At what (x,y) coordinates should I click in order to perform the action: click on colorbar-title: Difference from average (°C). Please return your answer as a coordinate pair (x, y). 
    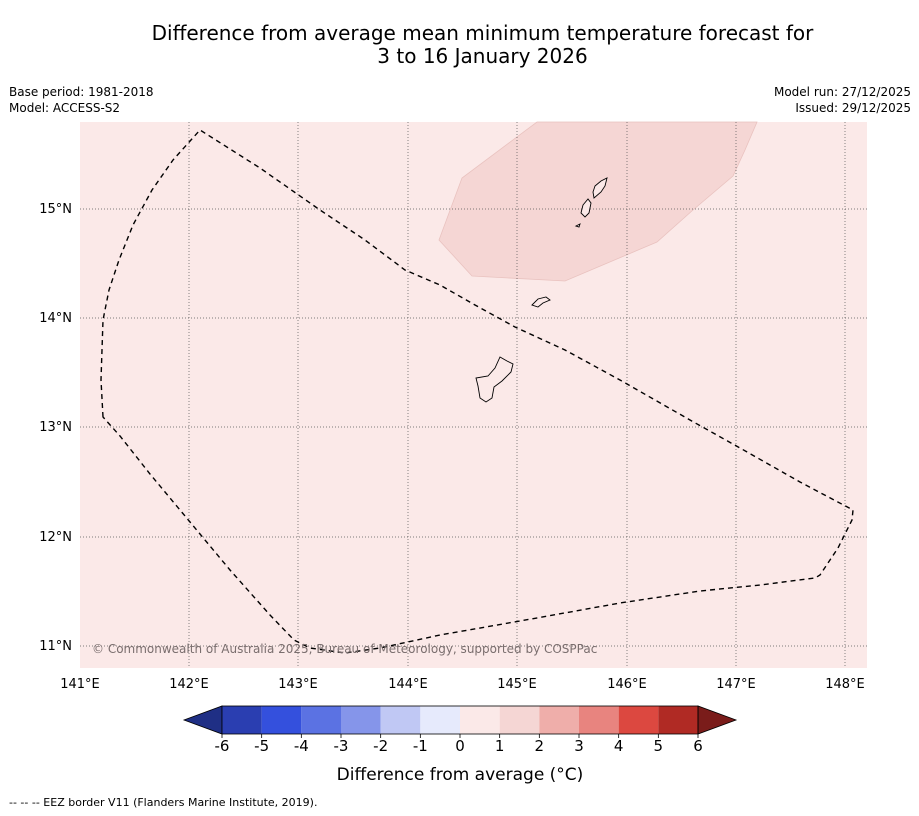
    Looking at the image, I should click on (460, 775).